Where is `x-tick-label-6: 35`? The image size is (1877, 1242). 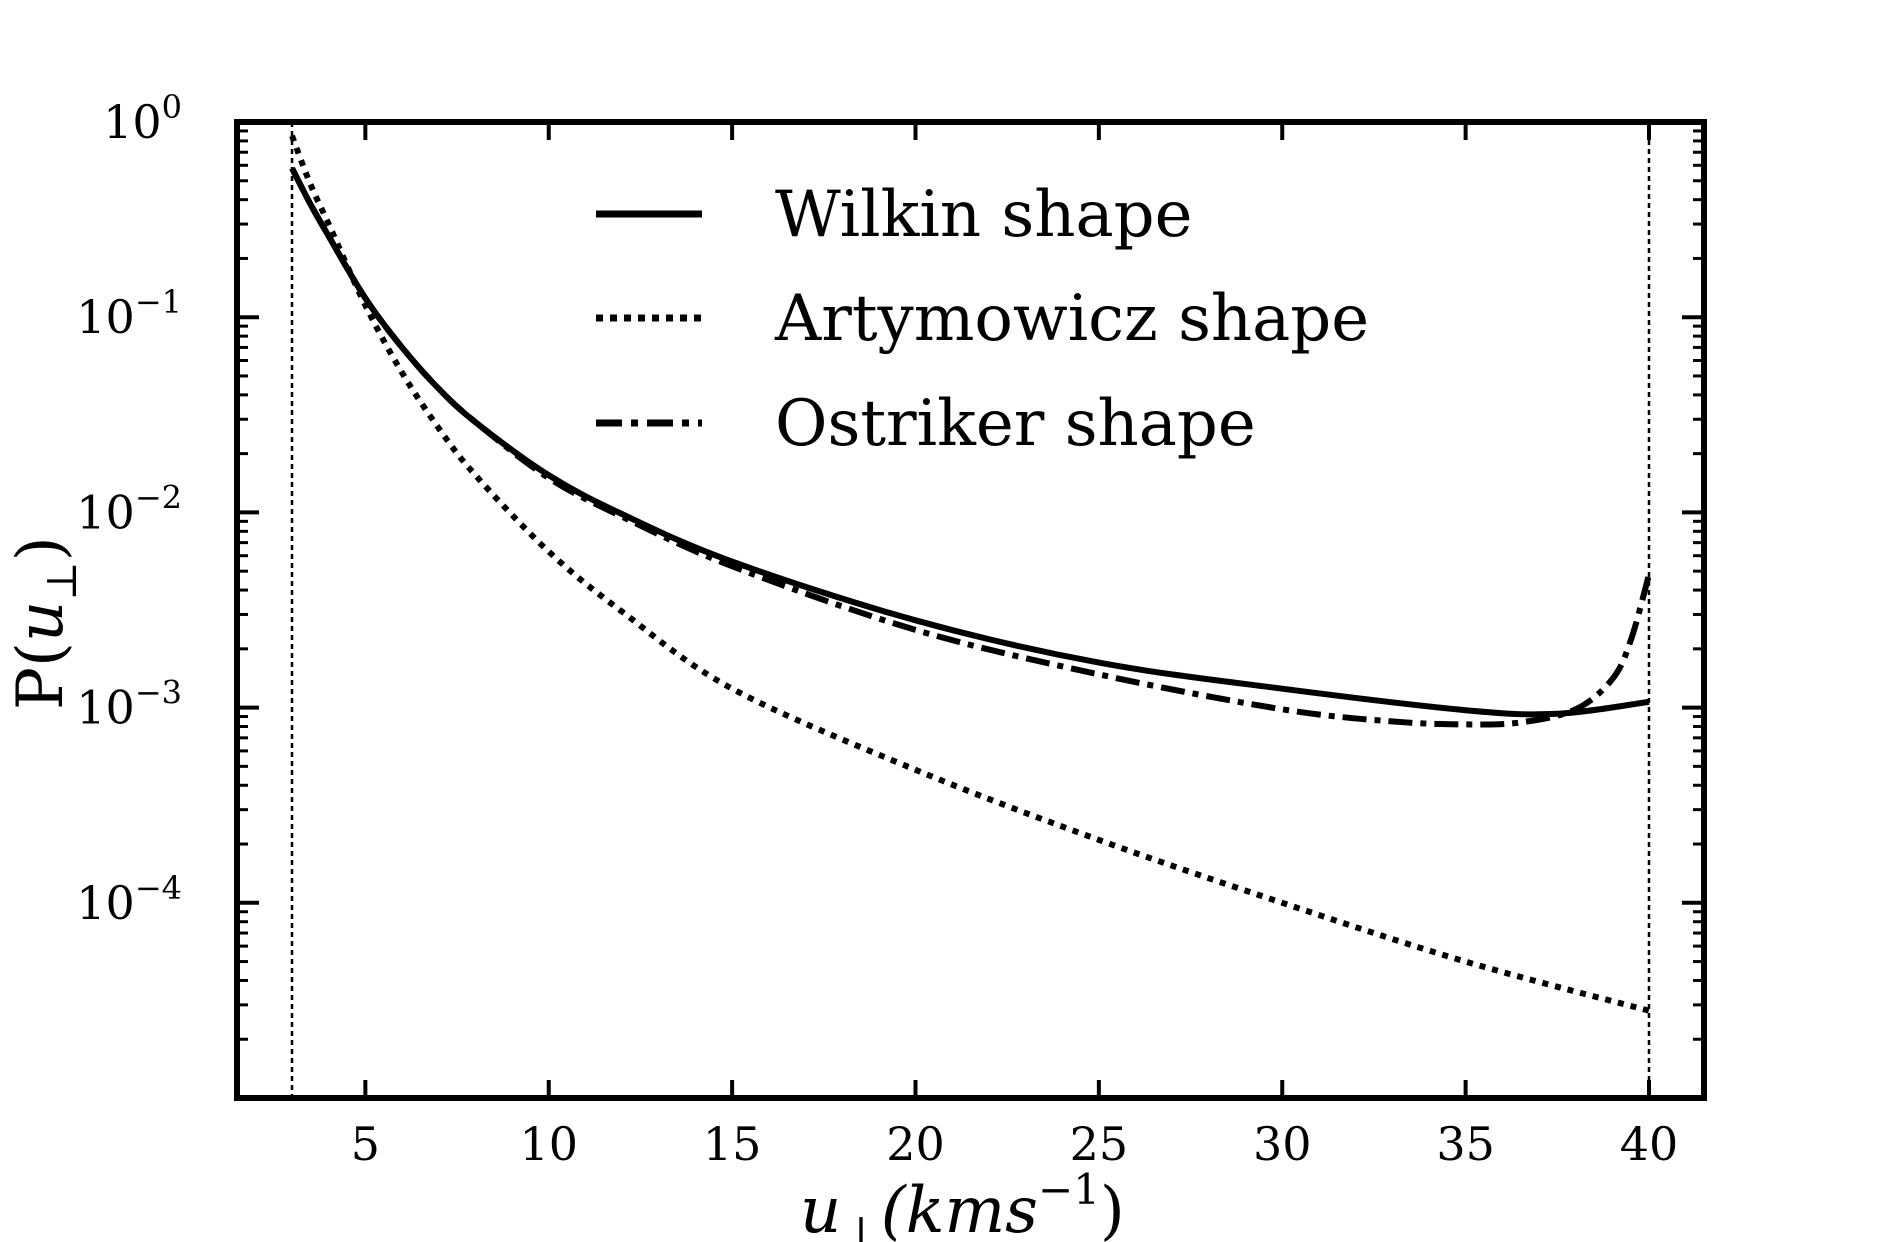 x-tick-label-6: 35 is located at coordinates (1465, 1144).